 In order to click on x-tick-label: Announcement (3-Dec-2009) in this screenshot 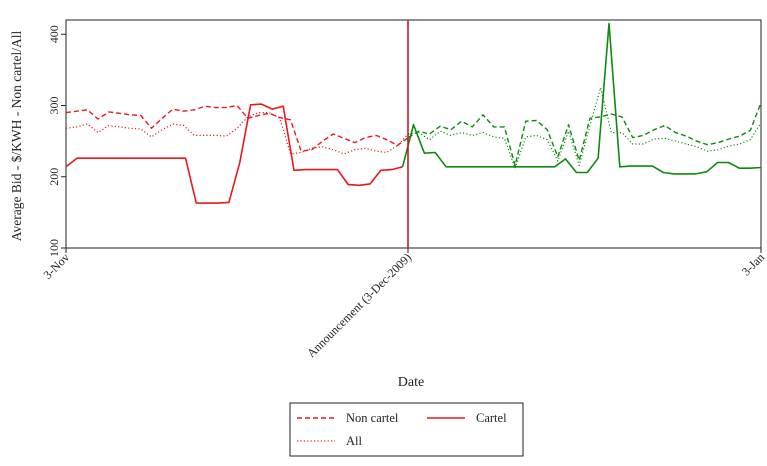, I will do `click(359, 305)`.